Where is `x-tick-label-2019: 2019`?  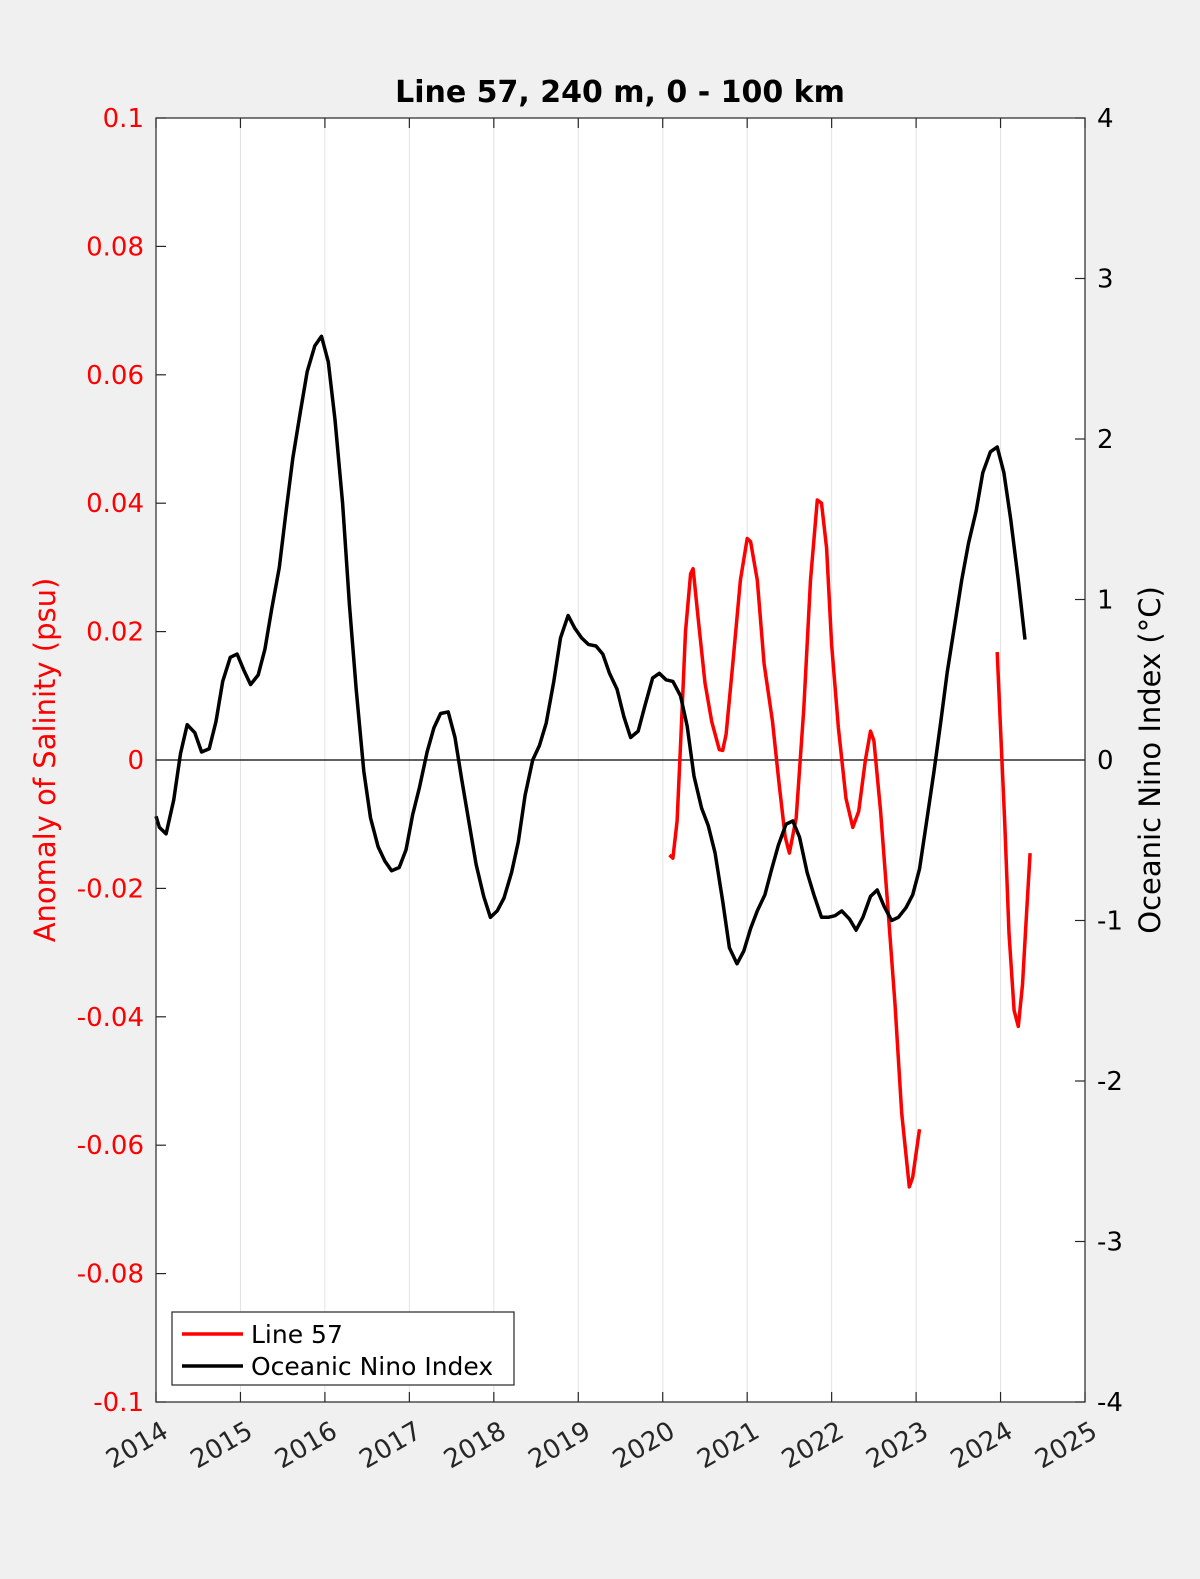 x-tick-label-2019: 2019 is located at coordinates (559, 1445).